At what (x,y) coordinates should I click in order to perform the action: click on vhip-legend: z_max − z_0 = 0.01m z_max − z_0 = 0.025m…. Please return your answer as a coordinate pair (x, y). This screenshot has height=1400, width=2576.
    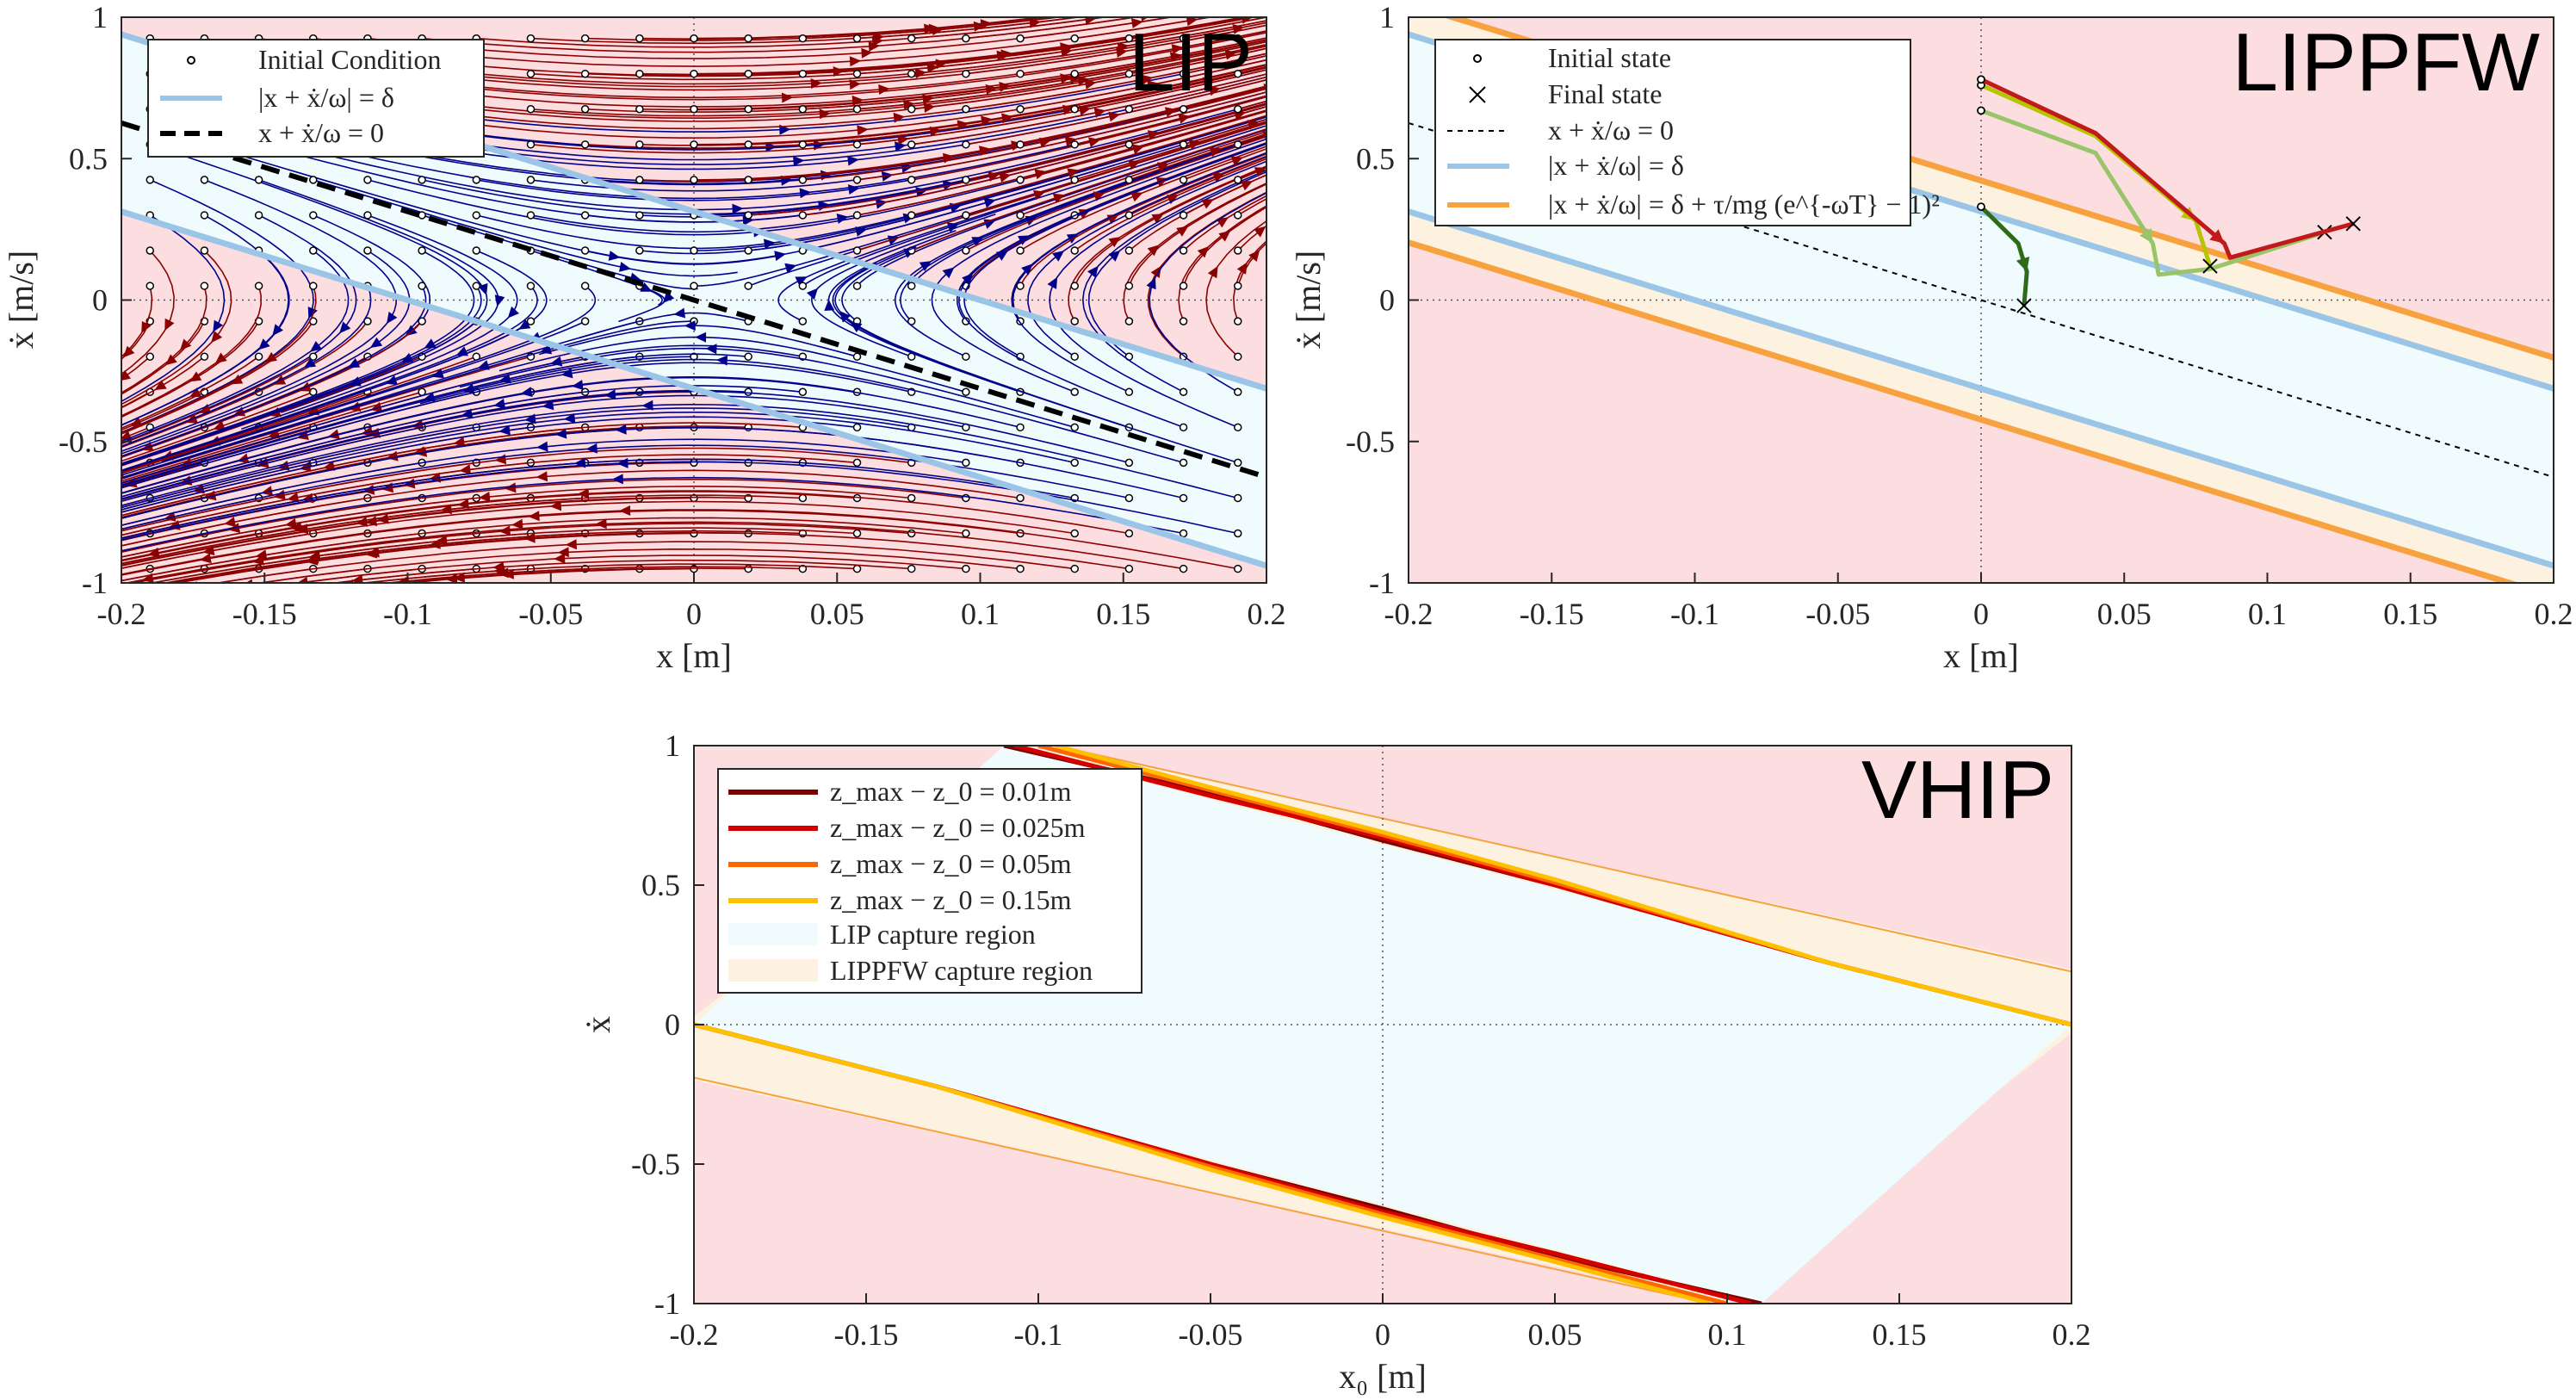
    Looking at the image, I should click on (929, 881).